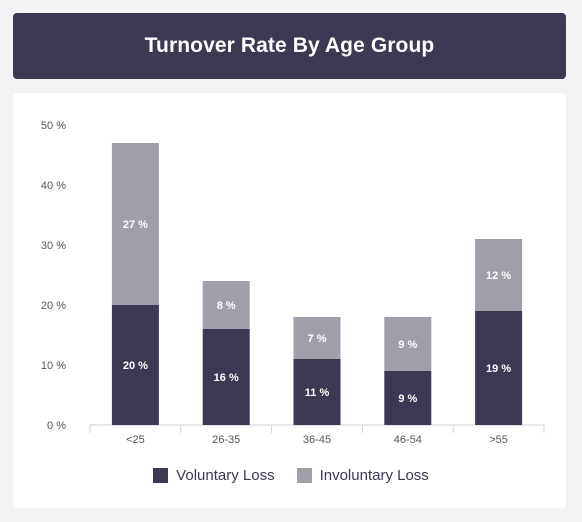 This screenshot has height=522, width=582. What do you see at coordinates (304, 475) in the screenshot?
I see `legend-swatch-involuntary` at bounding box center [304, 475].